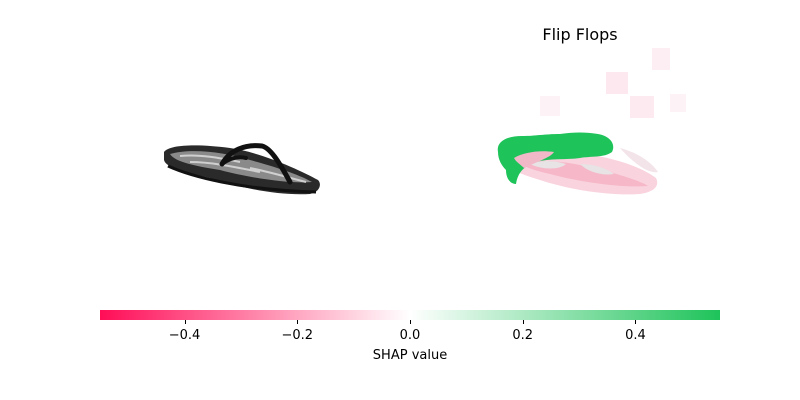  What do you see at coordinates (410, 335) in the screenshot?
I see `colorbar-tick-label: 0.0` at bounding box center [410, 335].